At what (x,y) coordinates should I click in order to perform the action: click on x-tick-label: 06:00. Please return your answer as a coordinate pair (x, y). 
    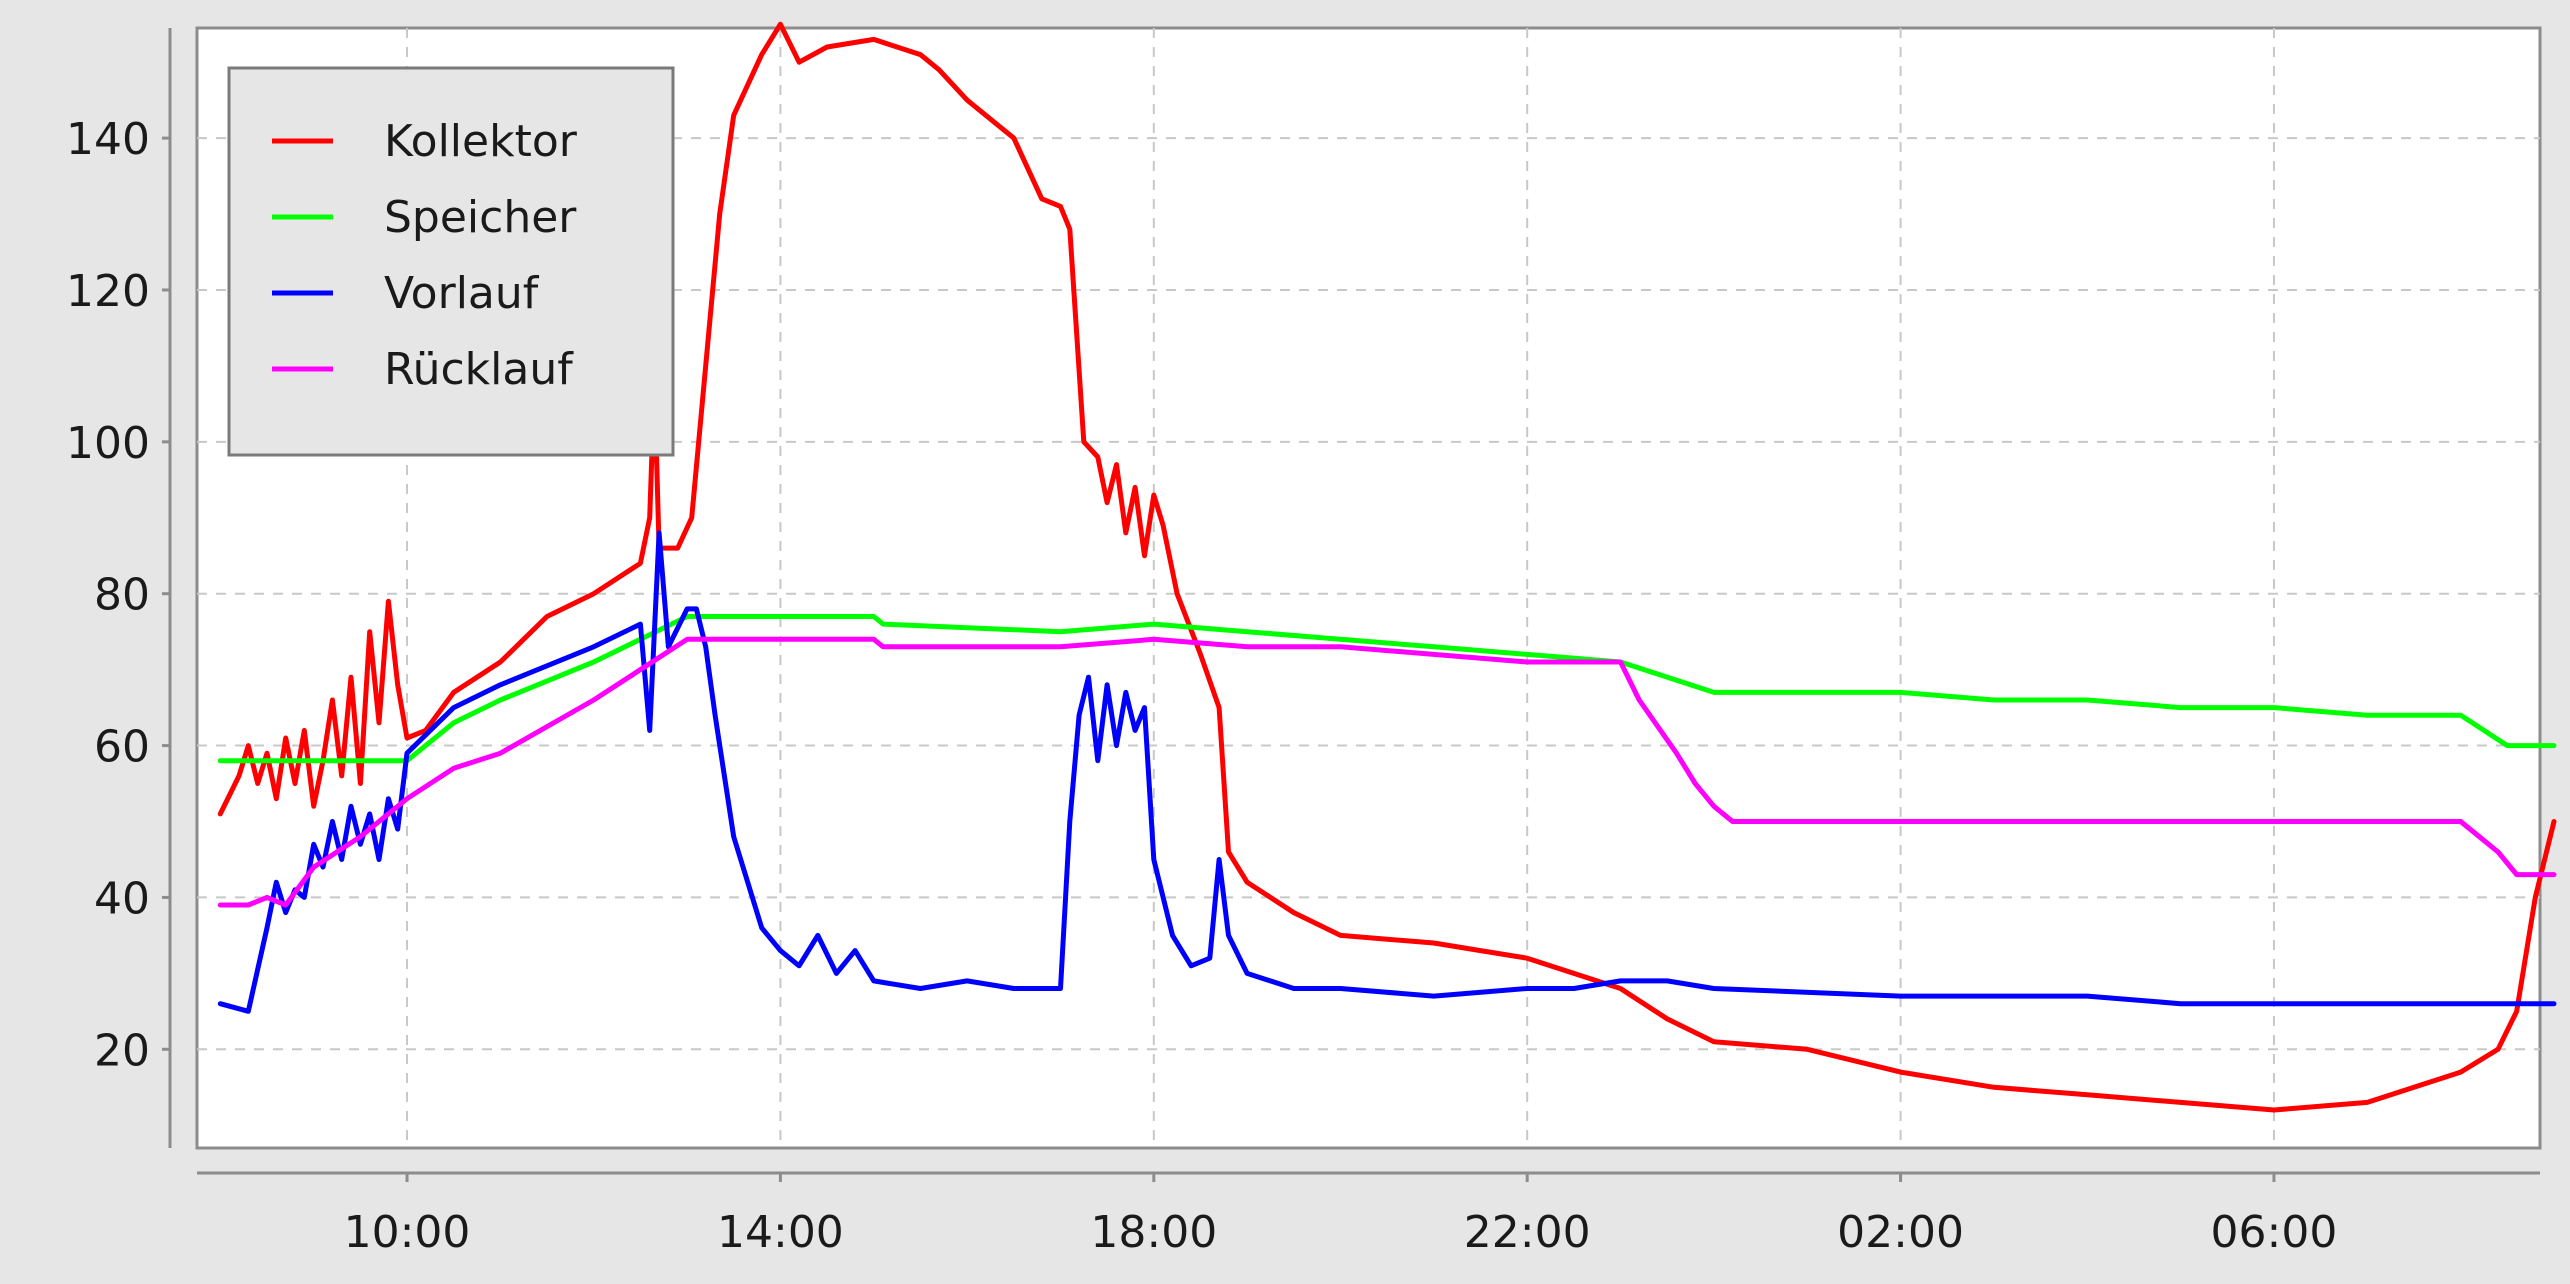
    Looking at the image, I should click on (2274, 1232).